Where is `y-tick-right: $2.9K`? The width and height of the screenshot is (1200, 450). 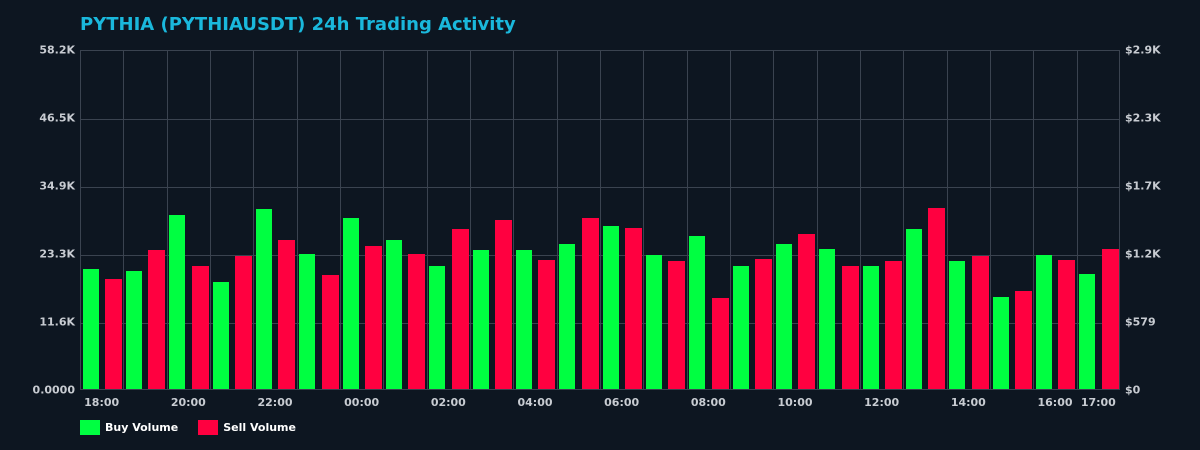 y-tick-right: $2.9K is located at coordinates (1143, 50).